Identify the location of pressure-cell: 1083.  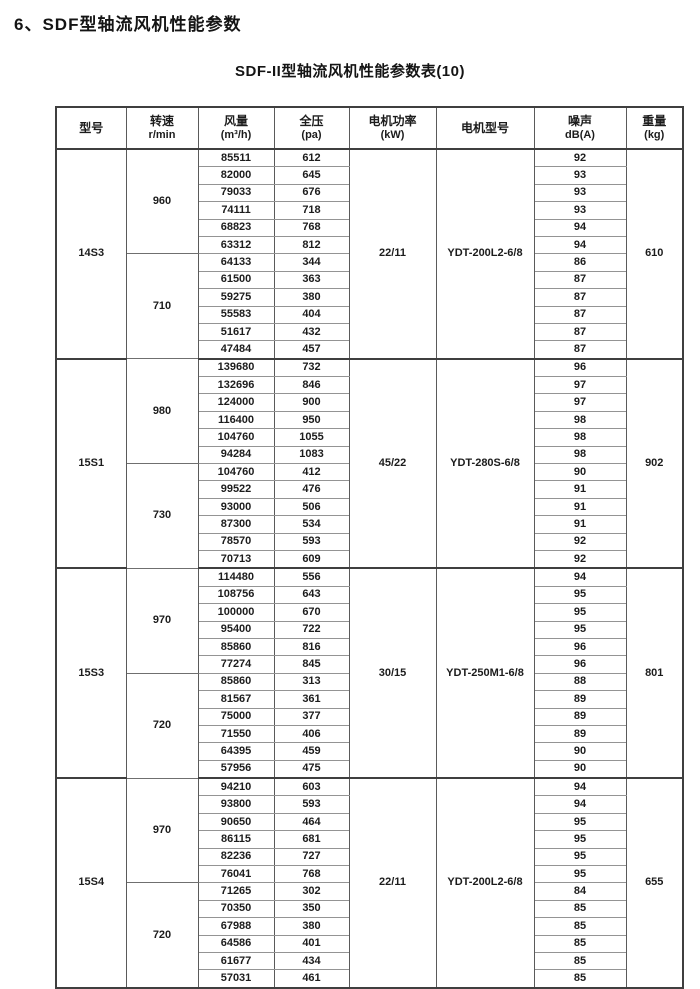
(311, 455).